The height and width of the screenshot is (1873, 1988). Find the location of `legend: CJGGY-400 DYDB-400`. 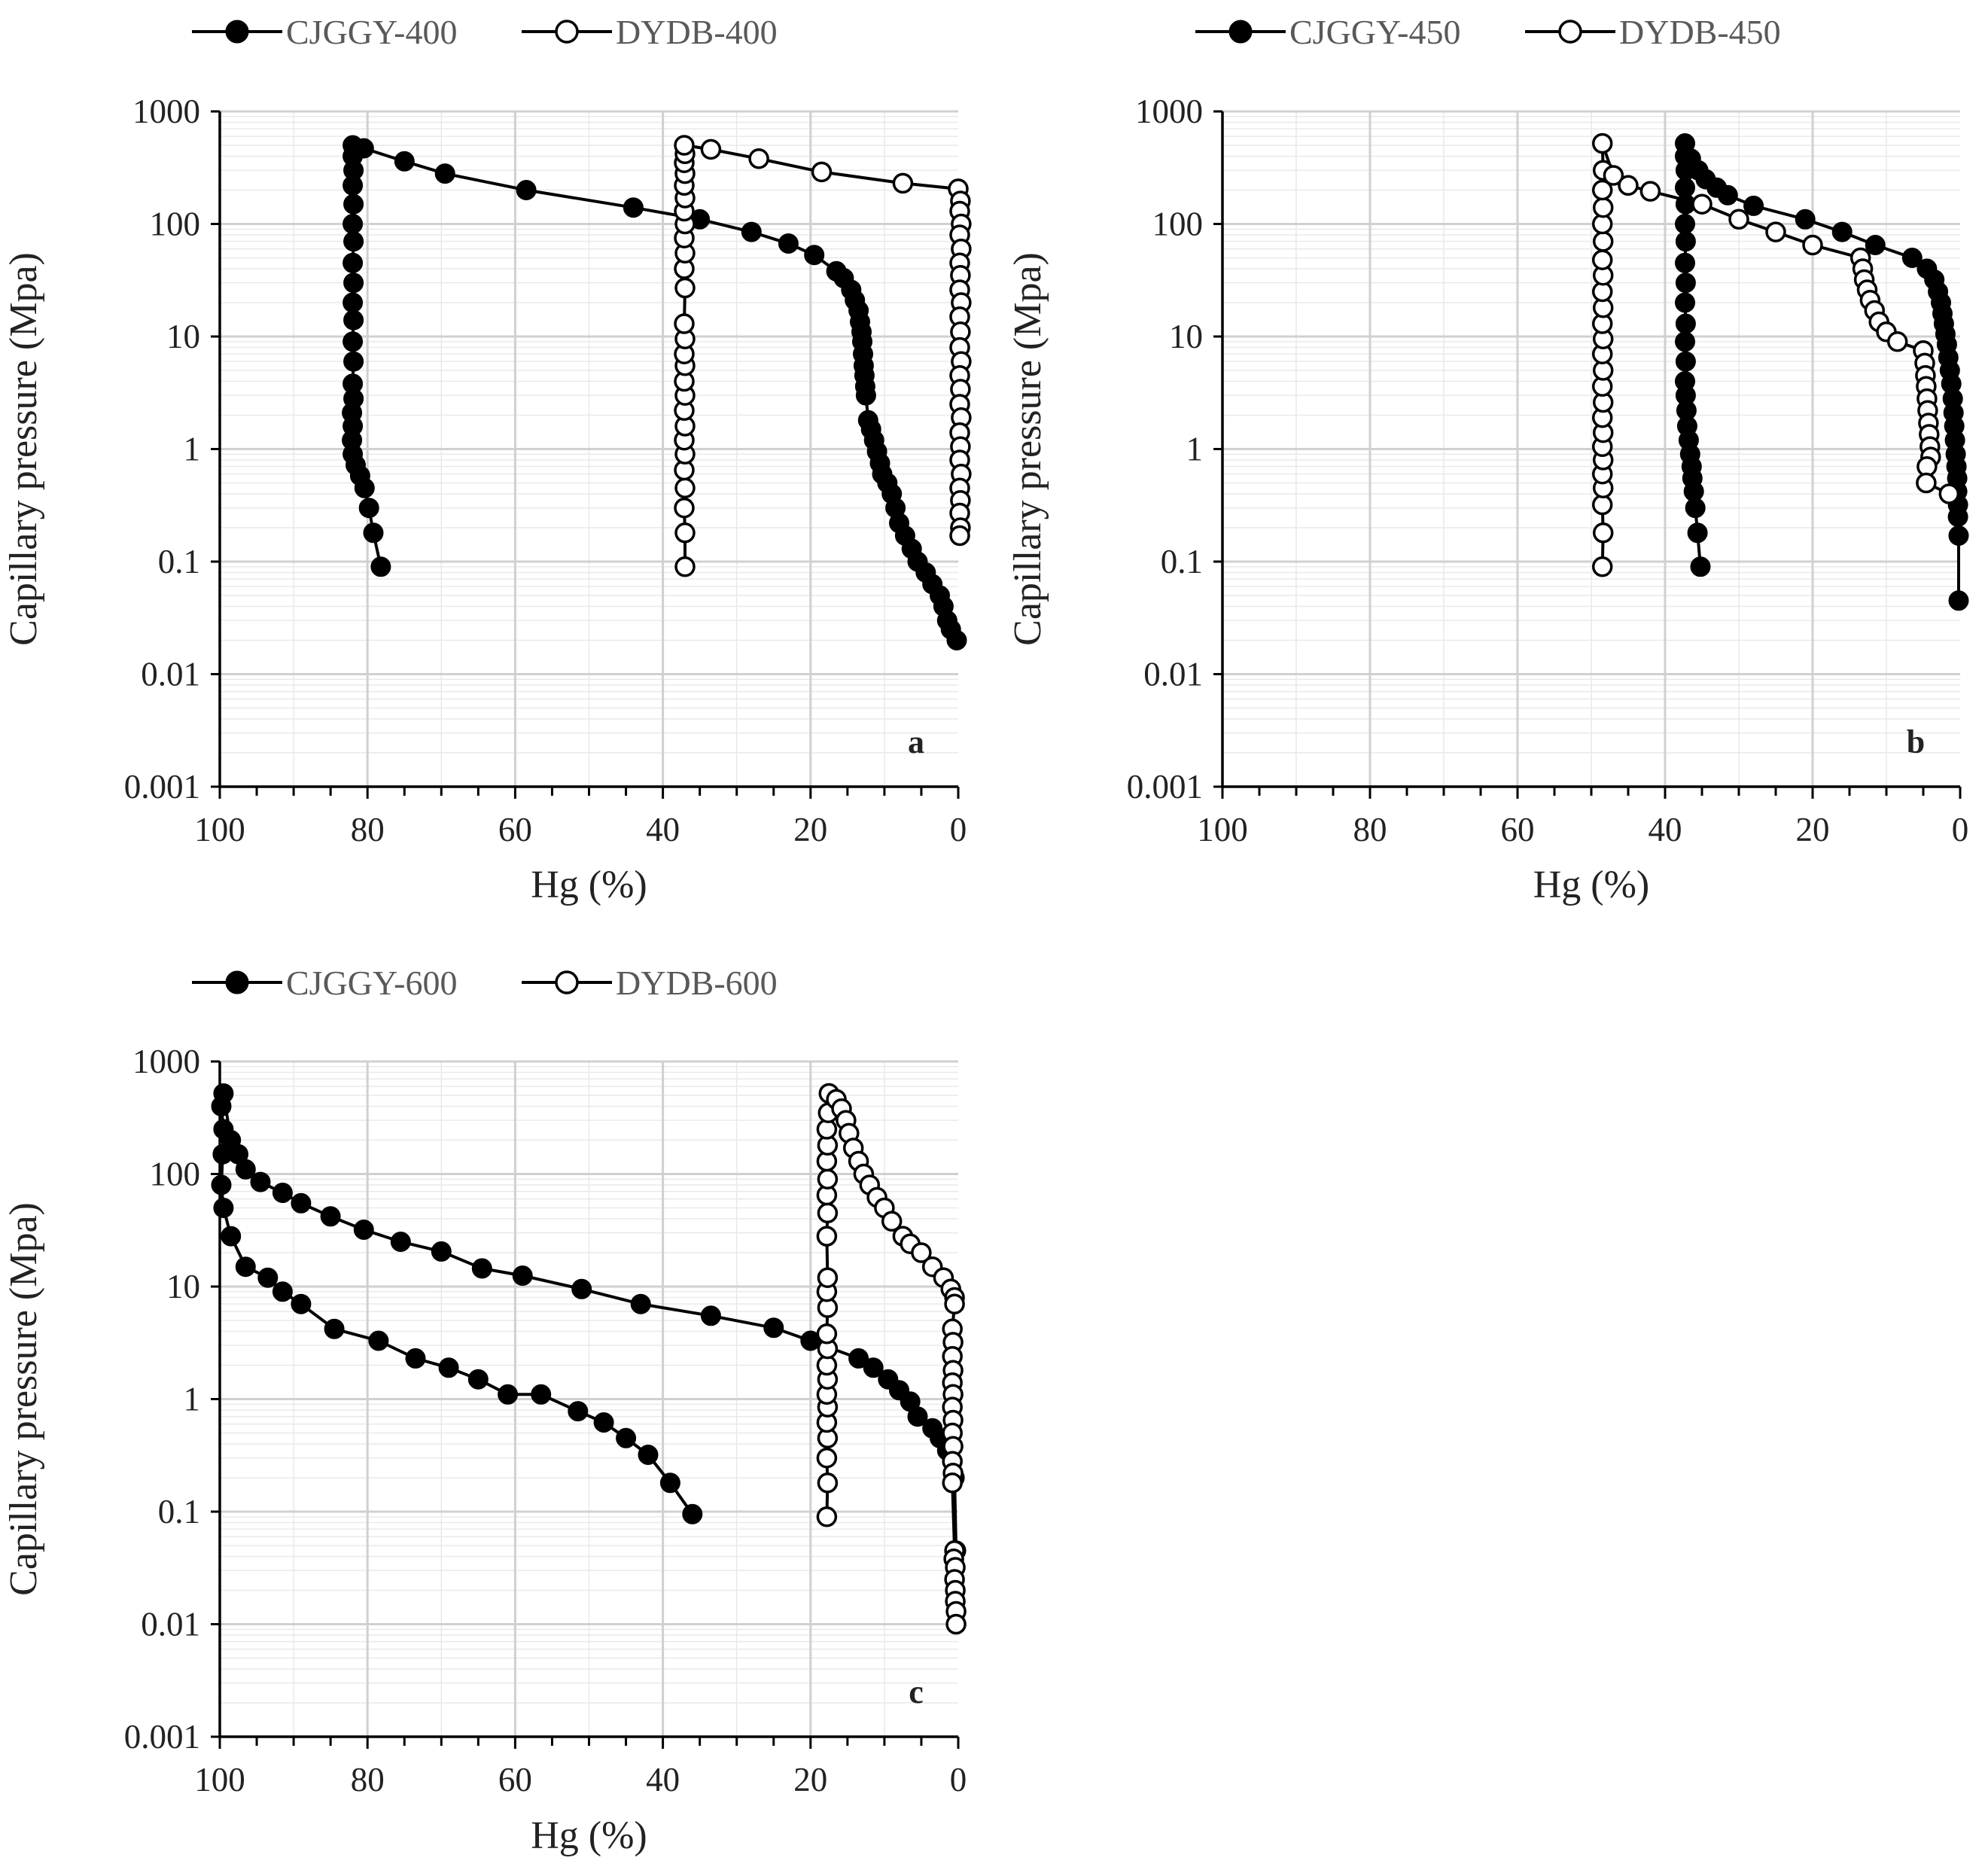

legend: CJGGY-400 DYDB-400 is located at coordinates (485, 32).